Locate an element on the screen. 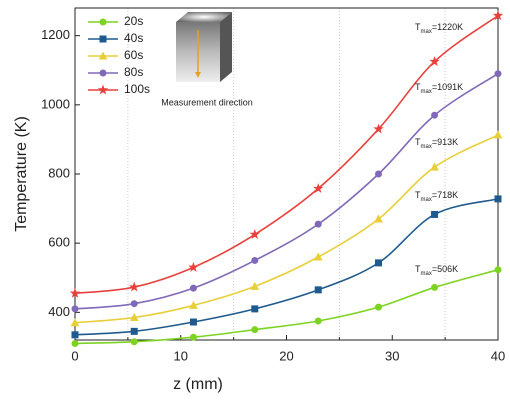 This screenshot has width=510, height=405. annotation-text: =1091K is located at coordinates (447, 87).